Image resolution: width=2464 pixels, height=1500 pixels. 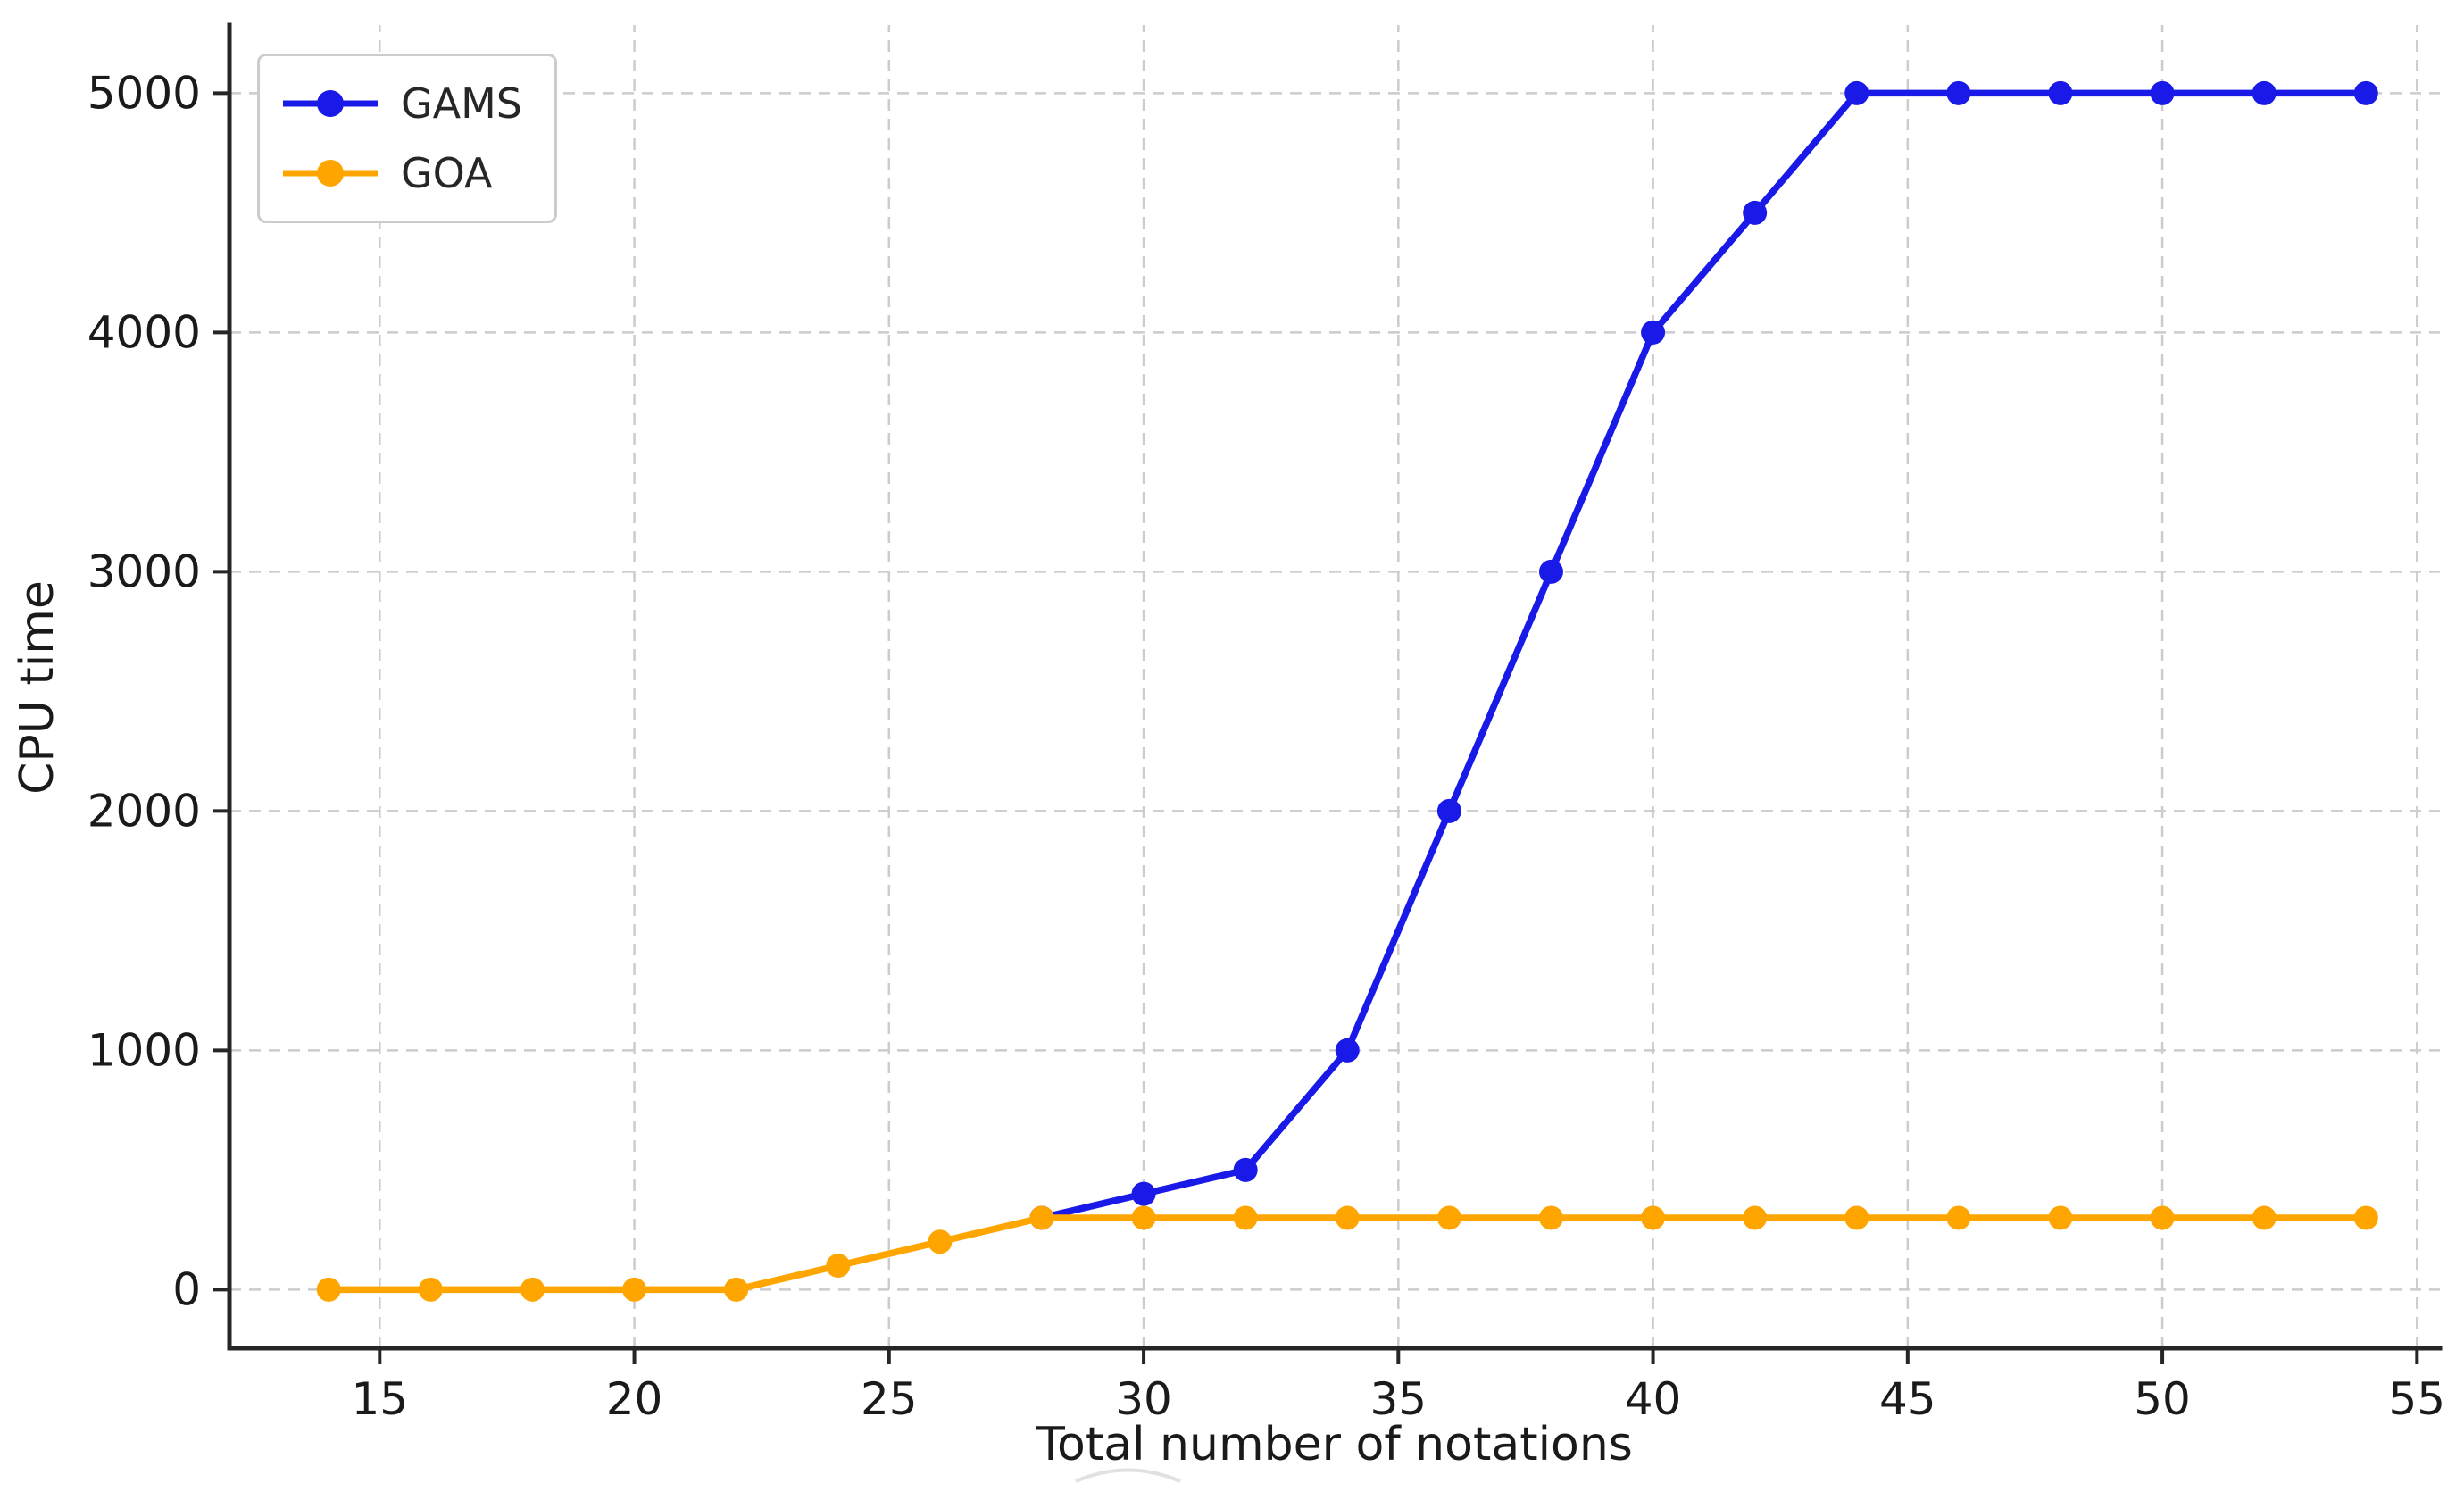 I want to click on x-tick-label: 15, so click(x=379, y=1399).